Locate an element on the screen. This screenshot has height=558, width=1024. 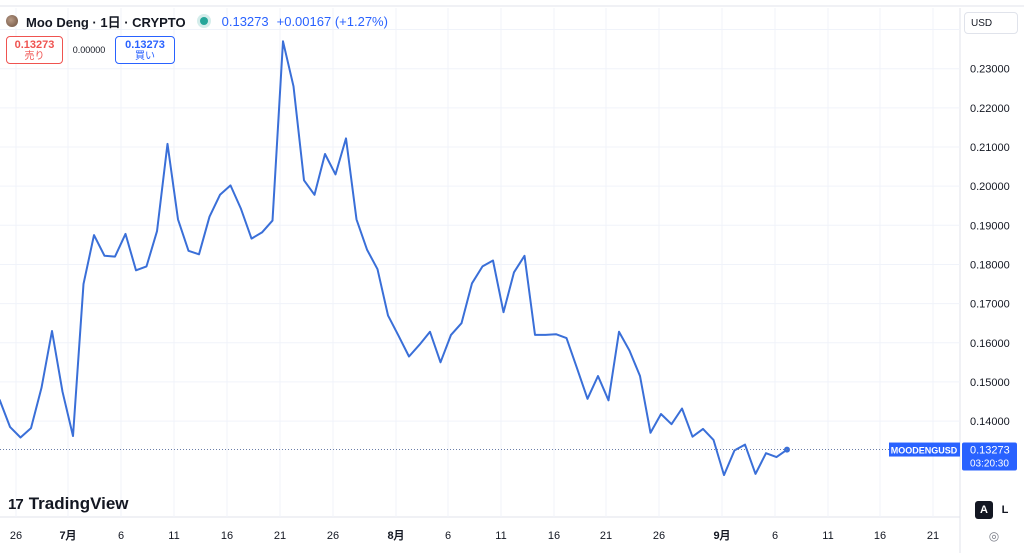
header-price: 0.13273 is located at coordinates (245, 21).